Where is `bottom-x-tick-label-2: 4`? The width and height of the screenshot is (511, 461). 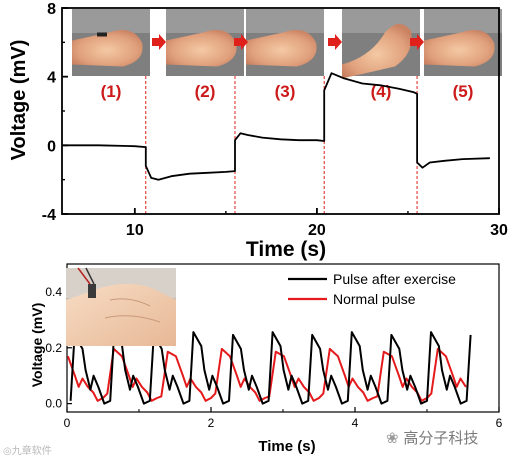 bottom-x-tick-label-2: 4 is located at coordinates (355, 423).